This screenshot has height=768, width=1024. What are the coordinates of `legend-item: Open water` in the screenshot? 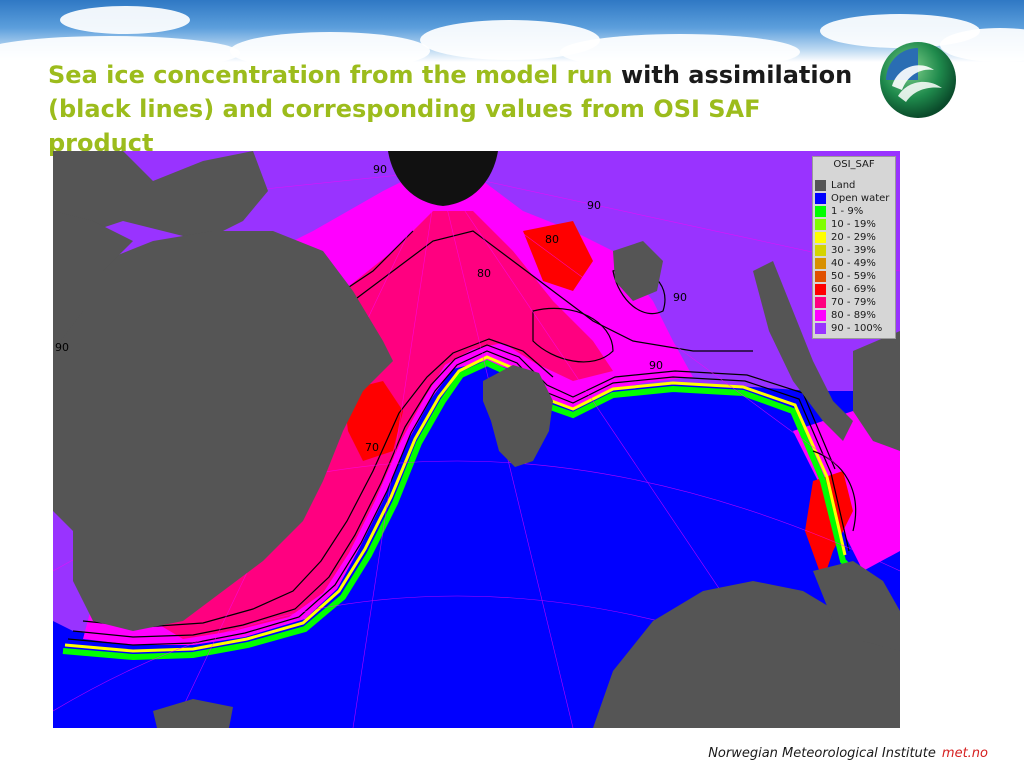 It's located at (852, 198).